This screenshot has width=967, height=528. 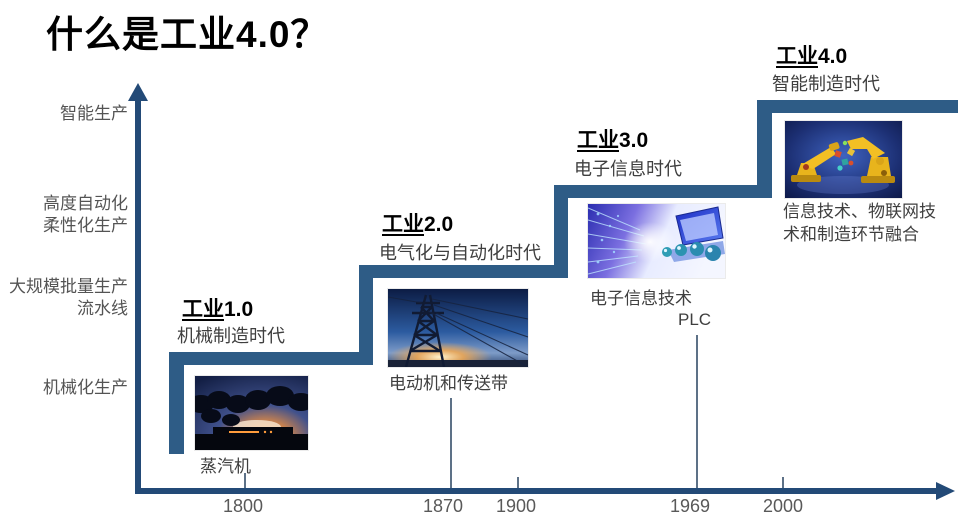 I want to click on y-axis-label-line: 智能生产, so click(x=94, y=113).